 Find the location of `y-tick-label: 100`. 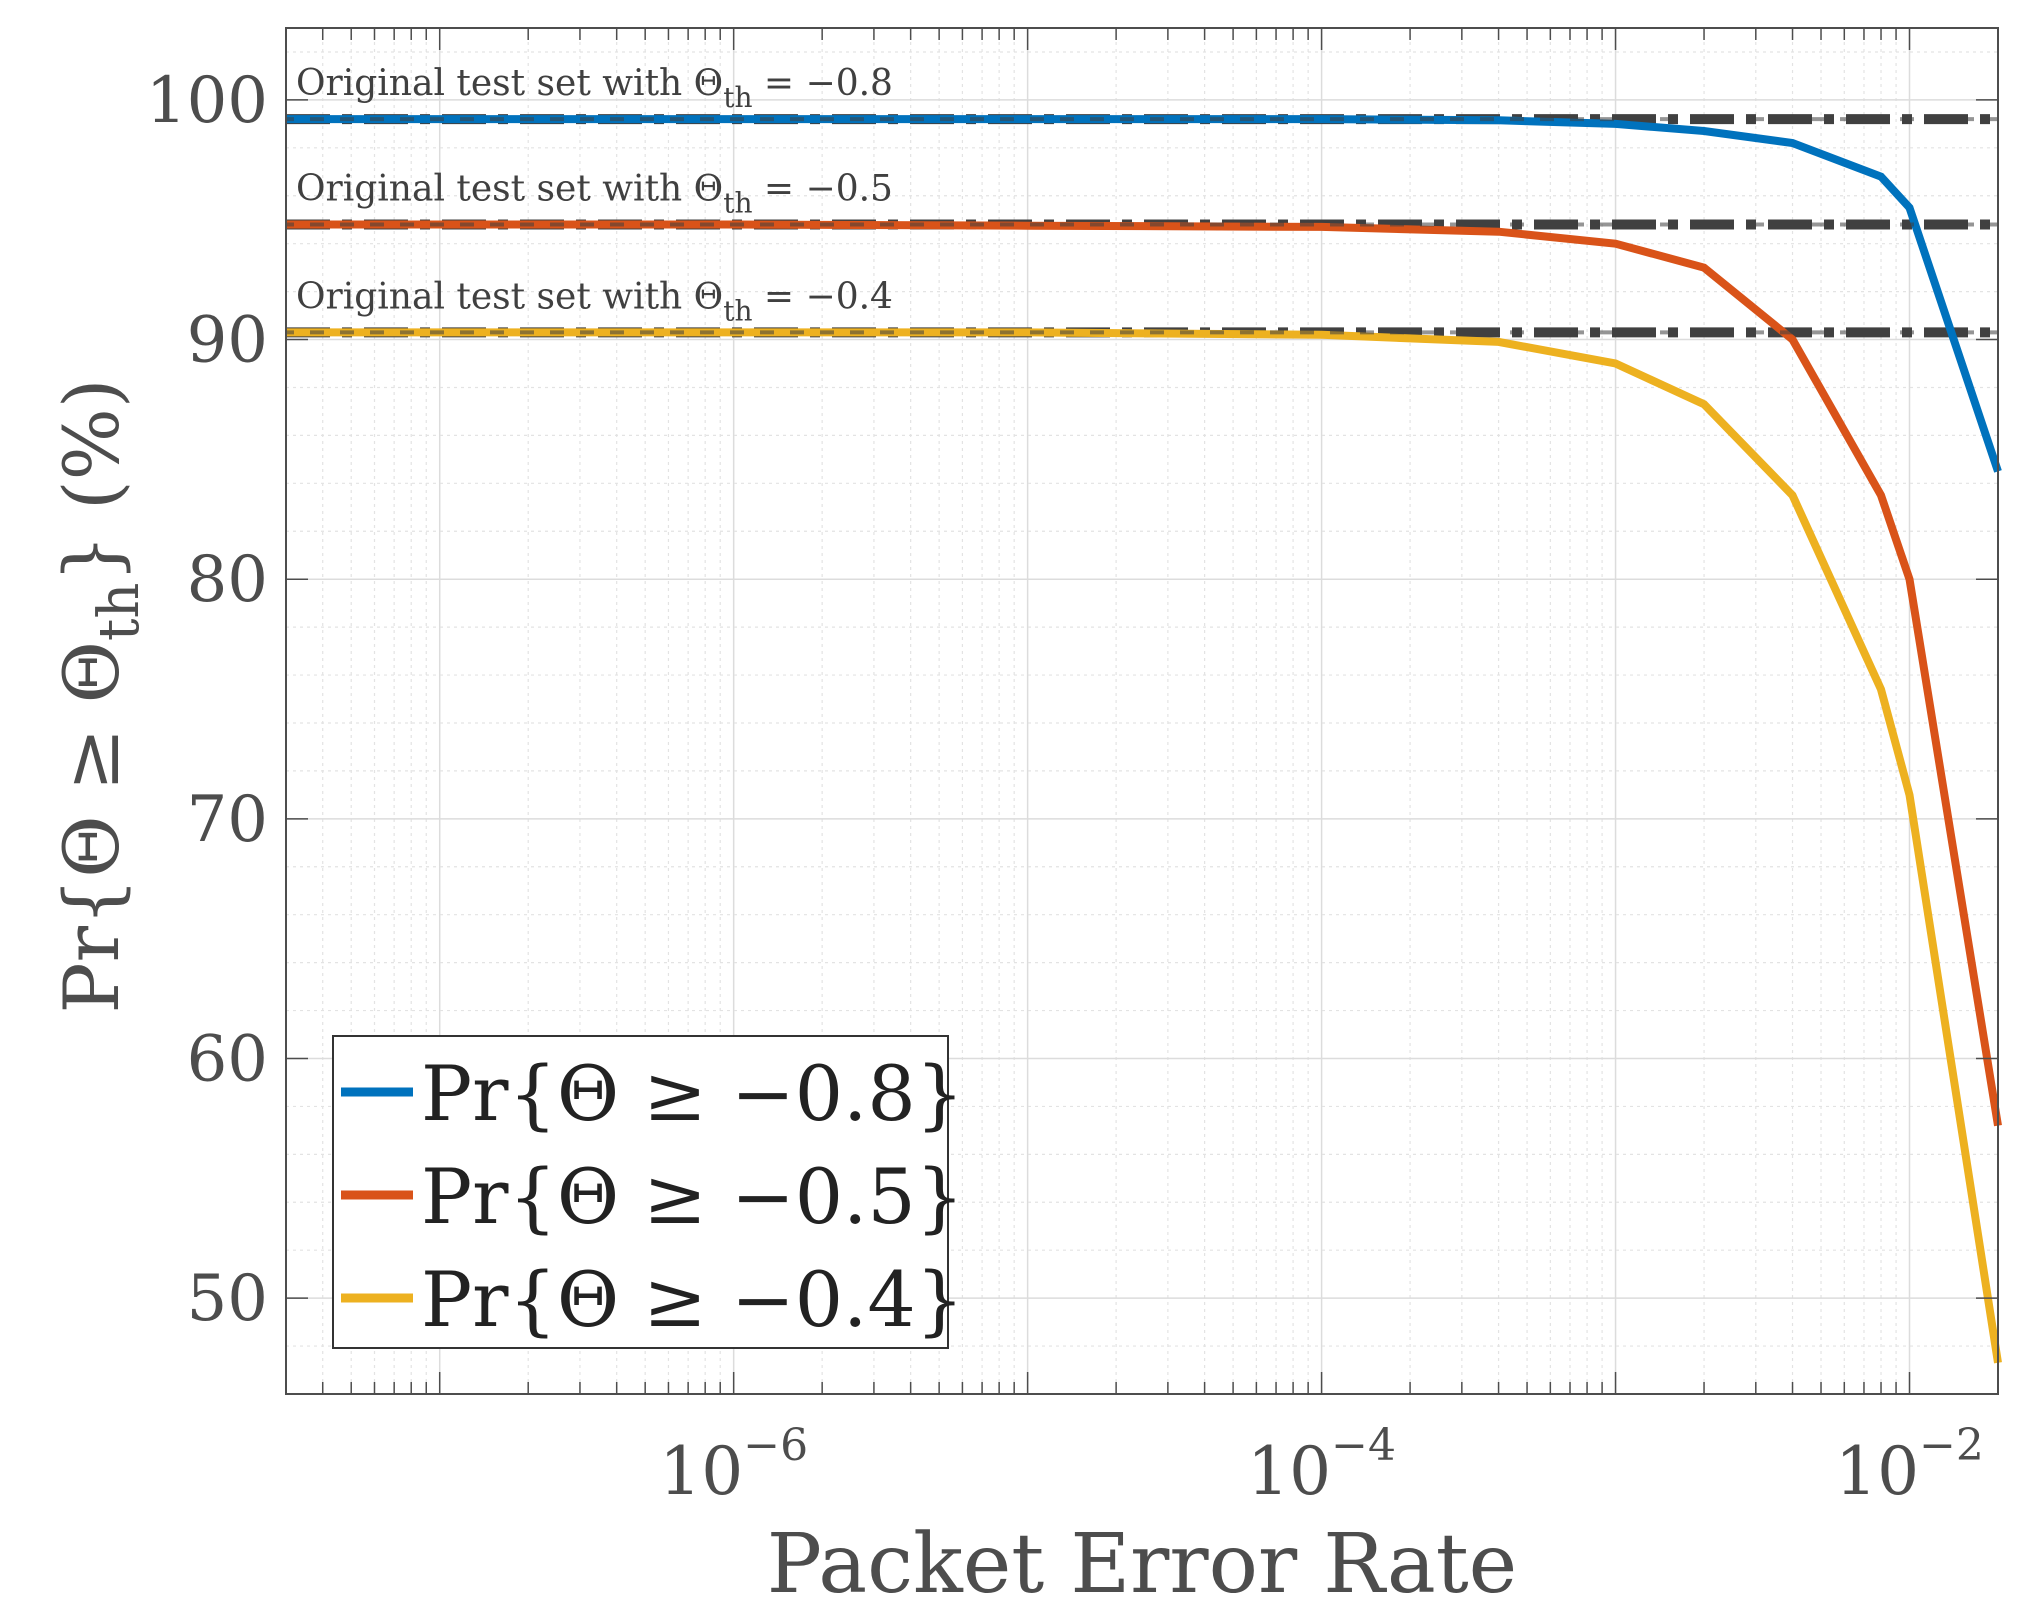

y-tick-label: 100 is located at coordinates (207, 101).